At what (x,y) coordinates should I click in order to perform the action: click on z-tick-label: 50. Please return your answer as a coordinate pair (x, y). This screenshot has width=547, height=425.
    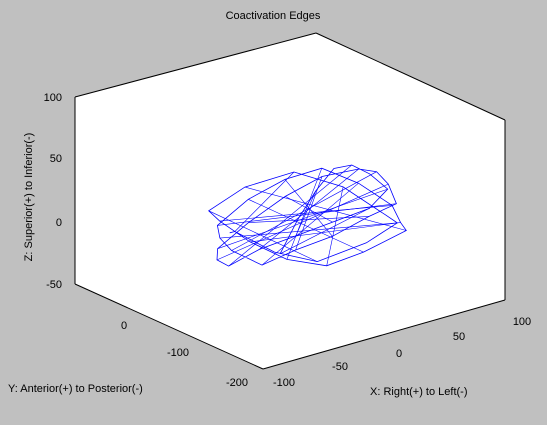
    Looking at the image, I should click on (56, 159).